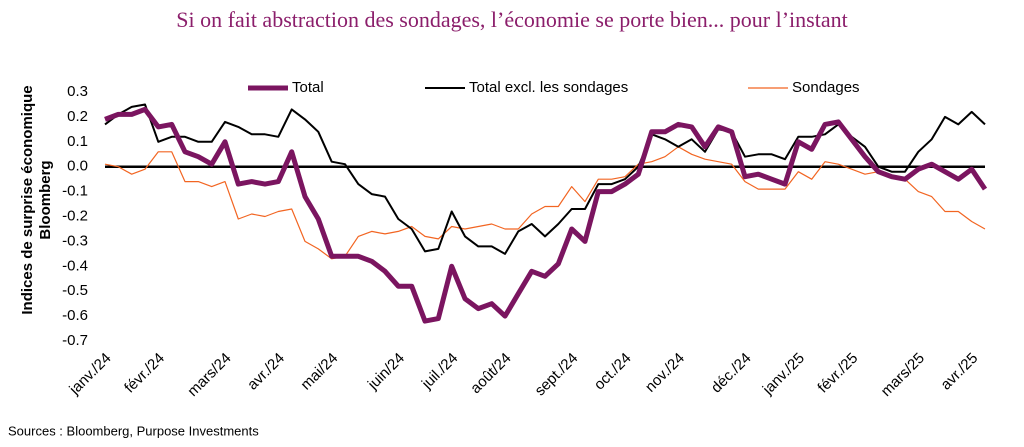 This screenshot has width=1024, height=447. I want to click on legend-label: Sondages, so click(826, 87).